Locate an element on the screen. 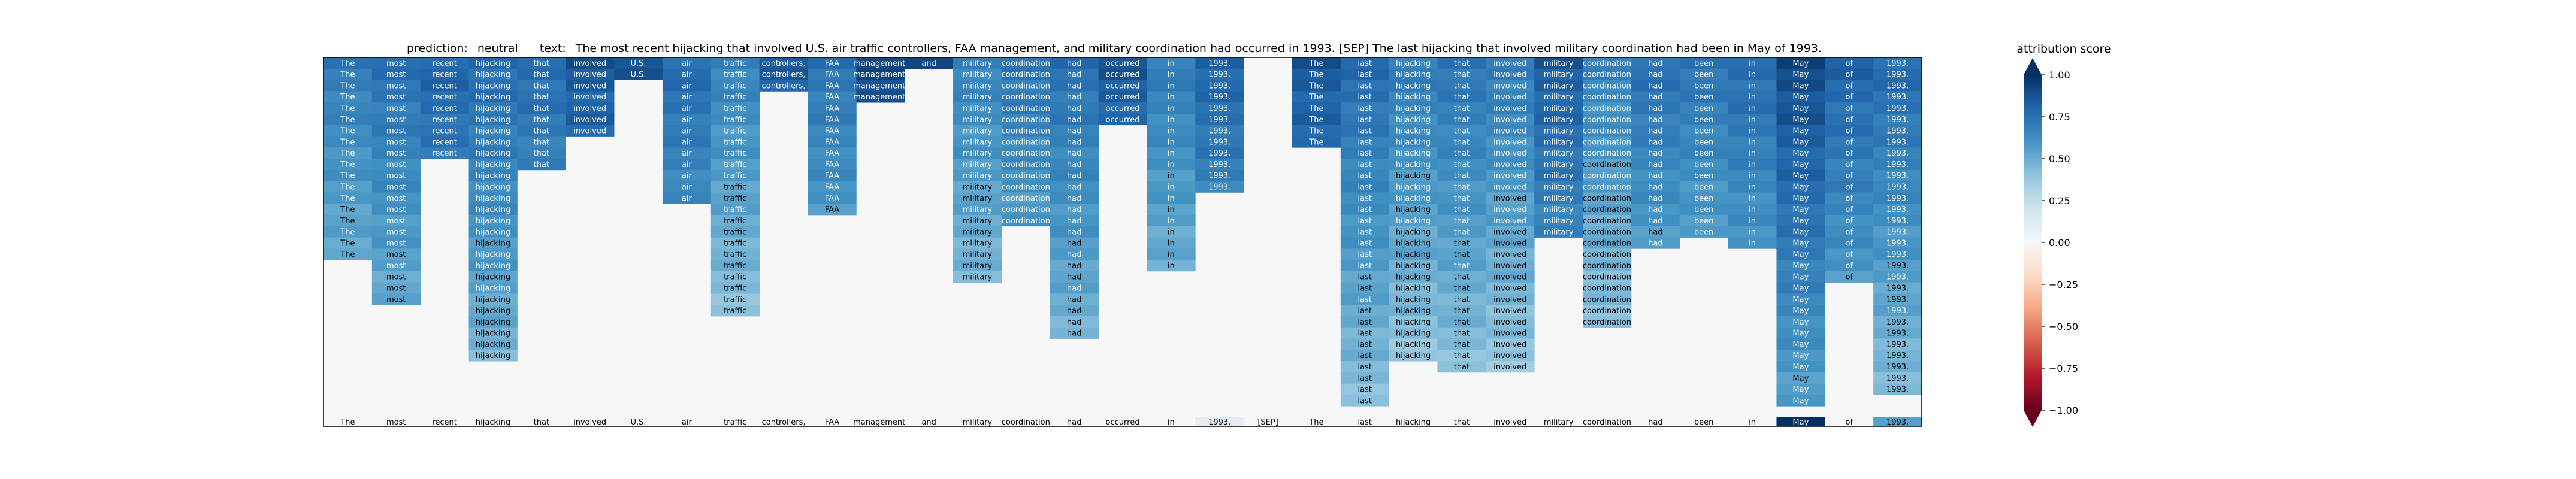 The width and height of the screenshot is (2576, 479). heatmap-cell-token: controllers, is located at coordinates (784, 63).